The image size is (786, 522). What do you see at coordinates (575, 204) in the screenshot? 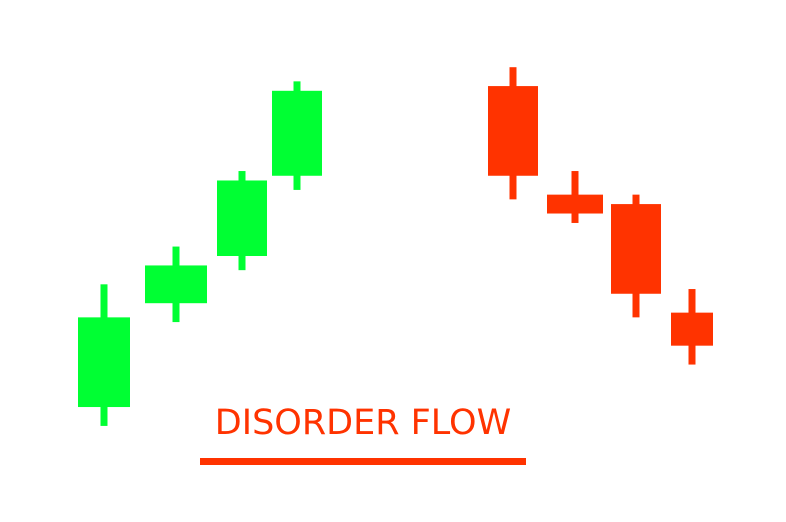
I see `candle-6-body` at bounding box center [575, 204].